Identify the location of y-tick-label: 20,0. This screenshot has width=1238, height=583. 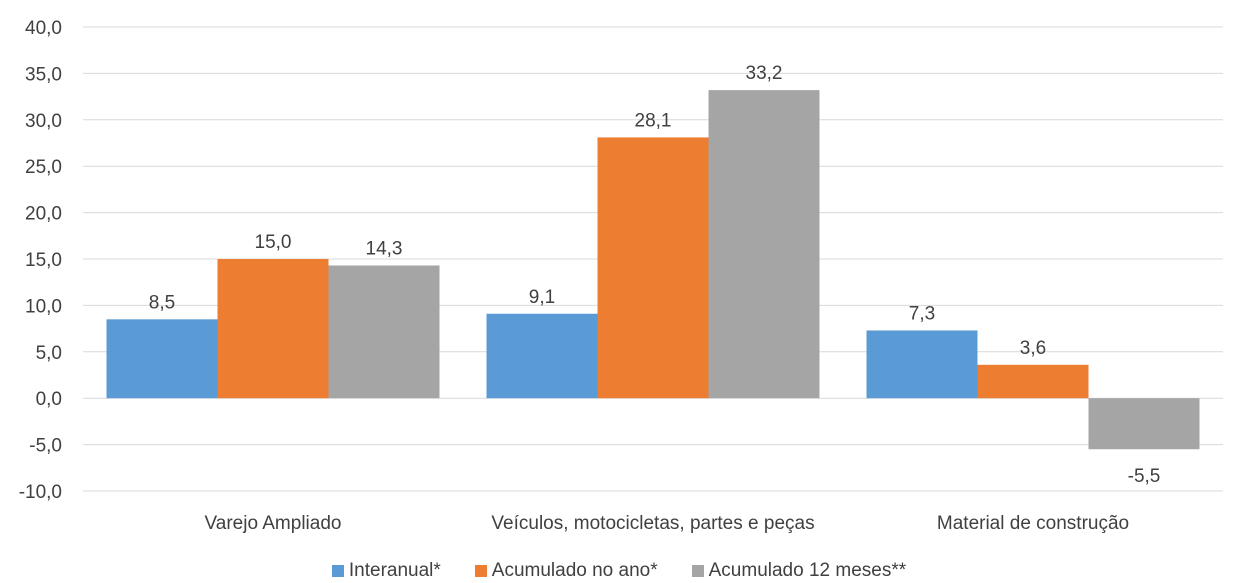
(43, 214).